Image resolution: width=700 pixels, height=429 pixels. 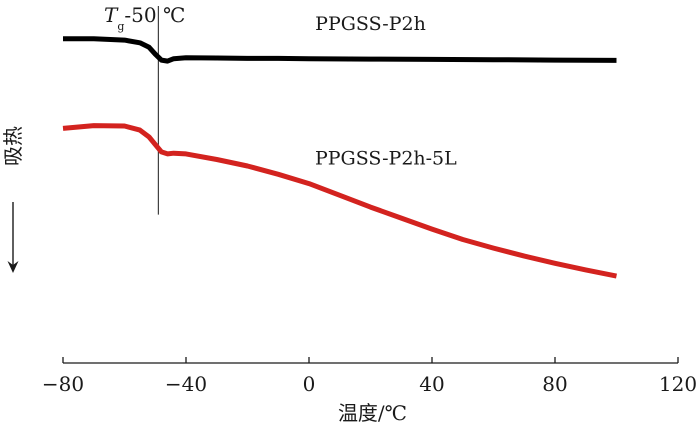 I want to click on tg-label: Tg-50 ℃, so click(x=144, y=18).